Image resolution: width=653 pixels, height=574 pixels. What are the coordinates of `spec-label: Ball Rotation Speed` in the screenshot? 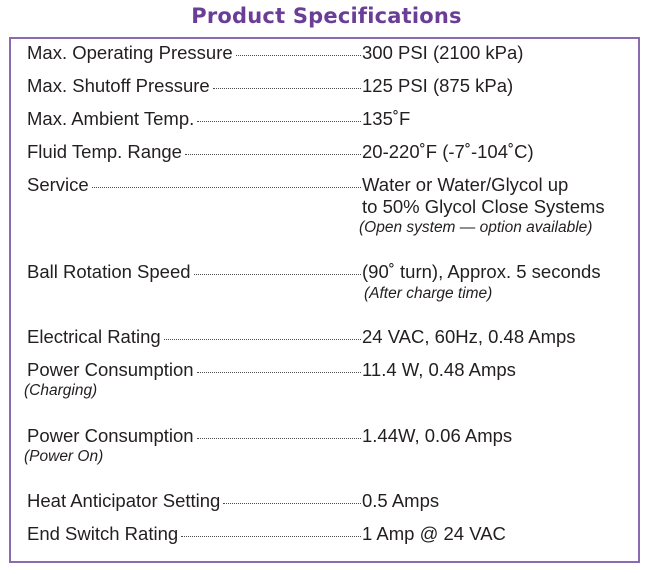 It's located at (109, 271).